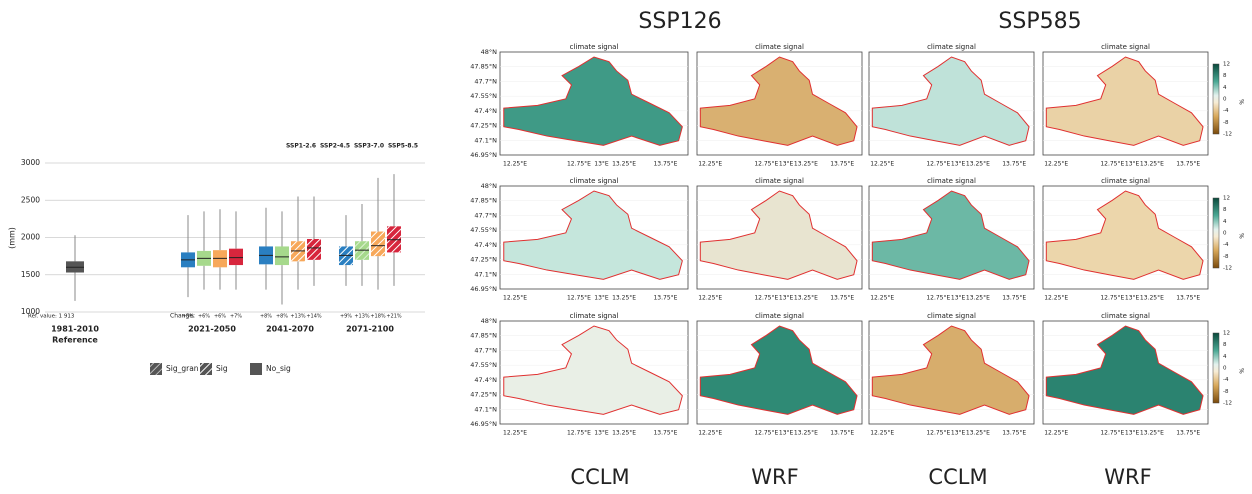  I want to click on scenario-header: SSP126, so click(679, 21).